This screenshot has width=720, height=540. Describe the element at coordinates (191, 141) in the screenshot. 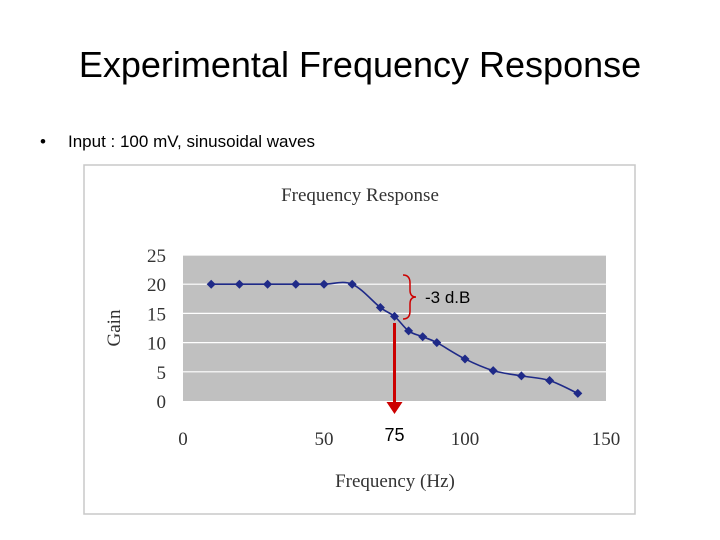

I see `bullet-text: Input : 100 mV, sinusoidal waves` at that location.